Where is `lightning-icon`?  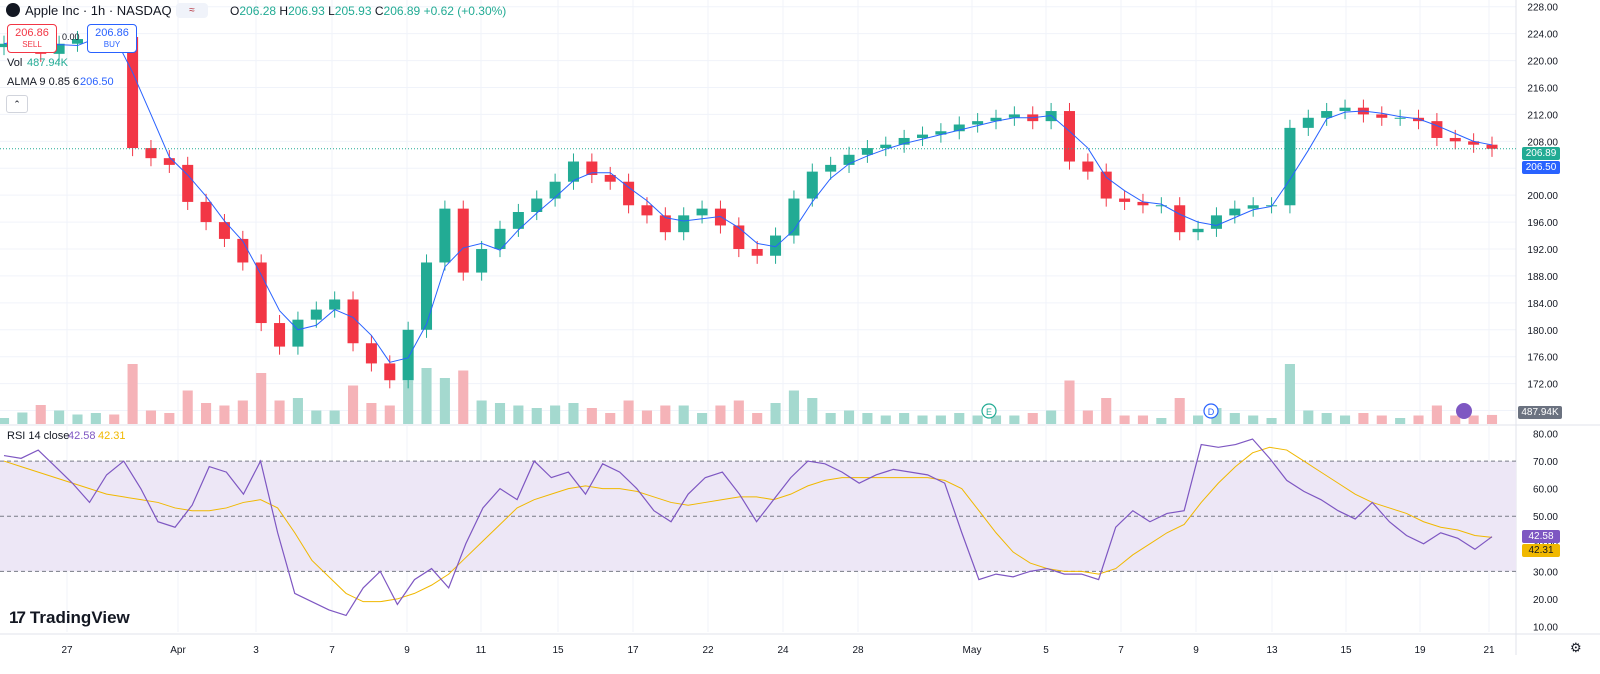 lightning-icon is located at coordinates (1464, 411).